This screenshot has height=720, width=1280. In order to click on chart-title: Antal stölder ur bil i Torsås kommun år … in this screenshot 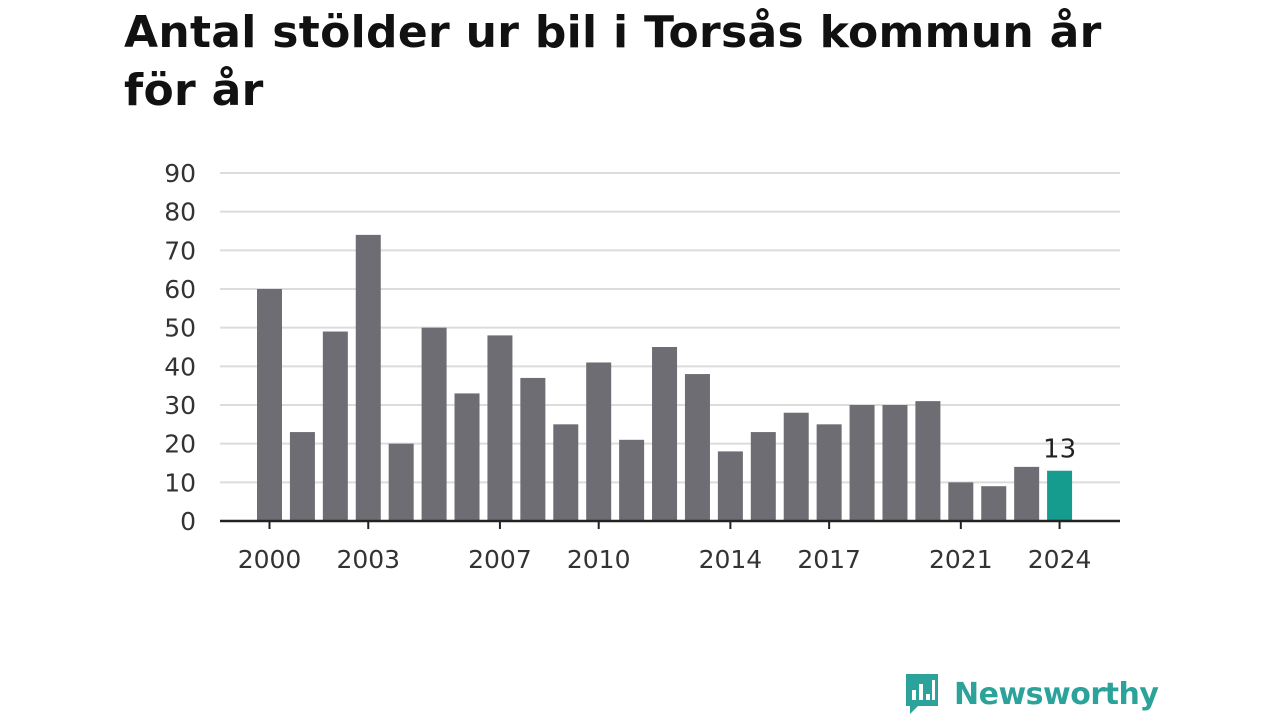, I will do `click(613, 61)`.